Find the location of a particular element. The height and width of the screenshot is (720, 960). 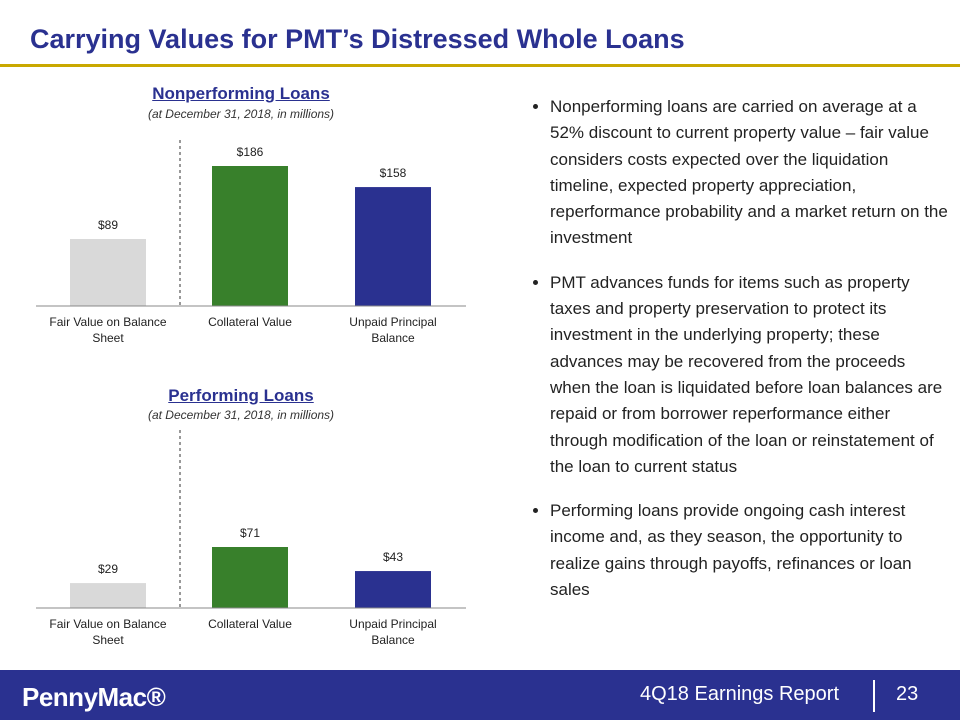

report-name: 4Q18 Earnings Report is located at coordinates (740, 694).